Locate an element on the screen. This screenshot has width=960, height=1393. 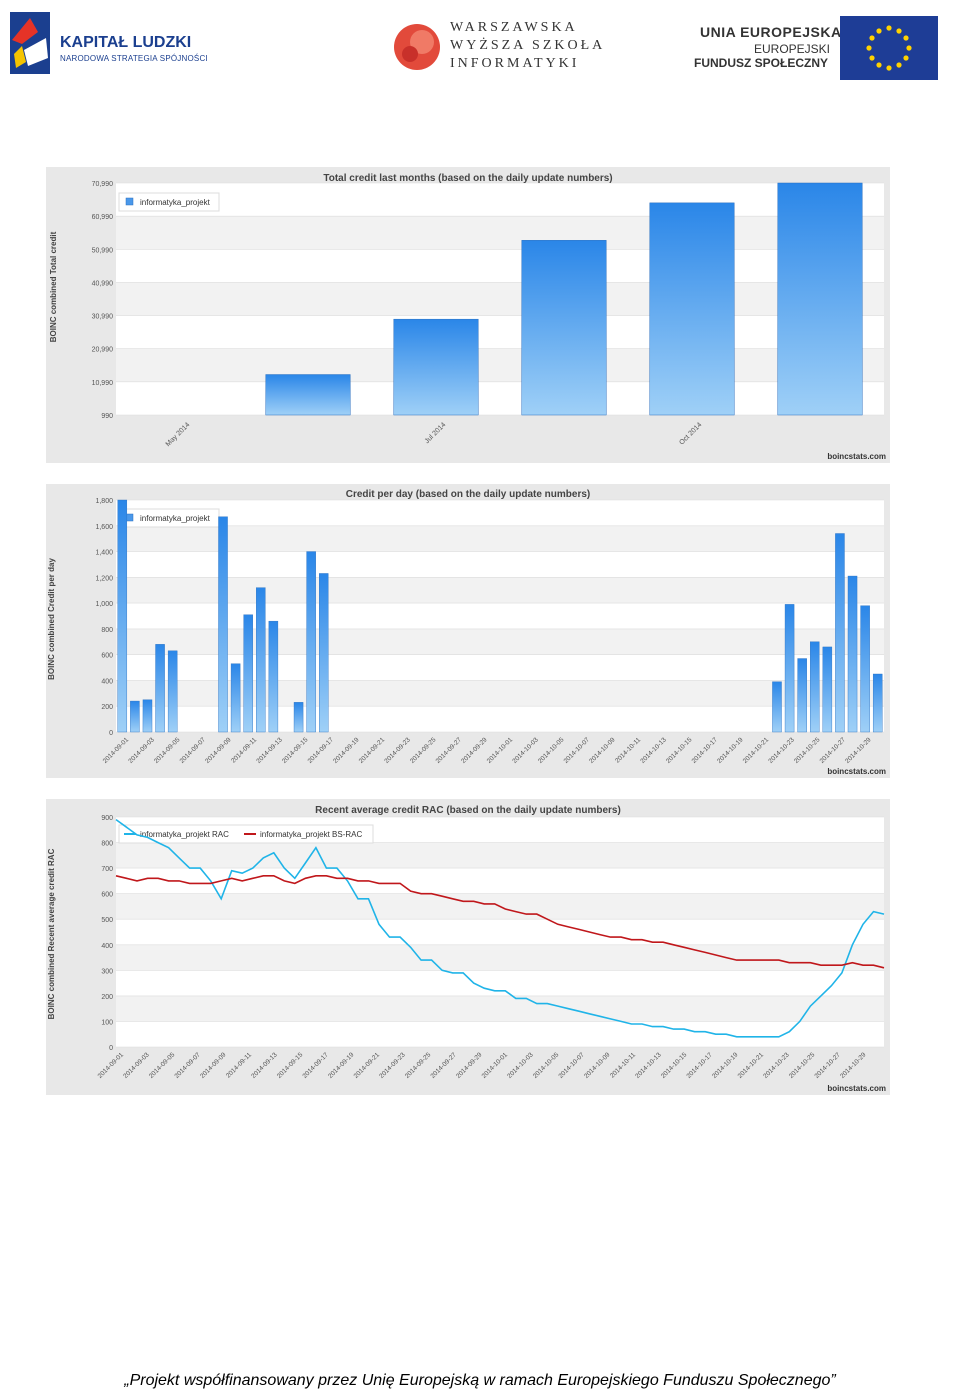
x-tick-label: 2014-10-27 is located at coordinates (833, 750).